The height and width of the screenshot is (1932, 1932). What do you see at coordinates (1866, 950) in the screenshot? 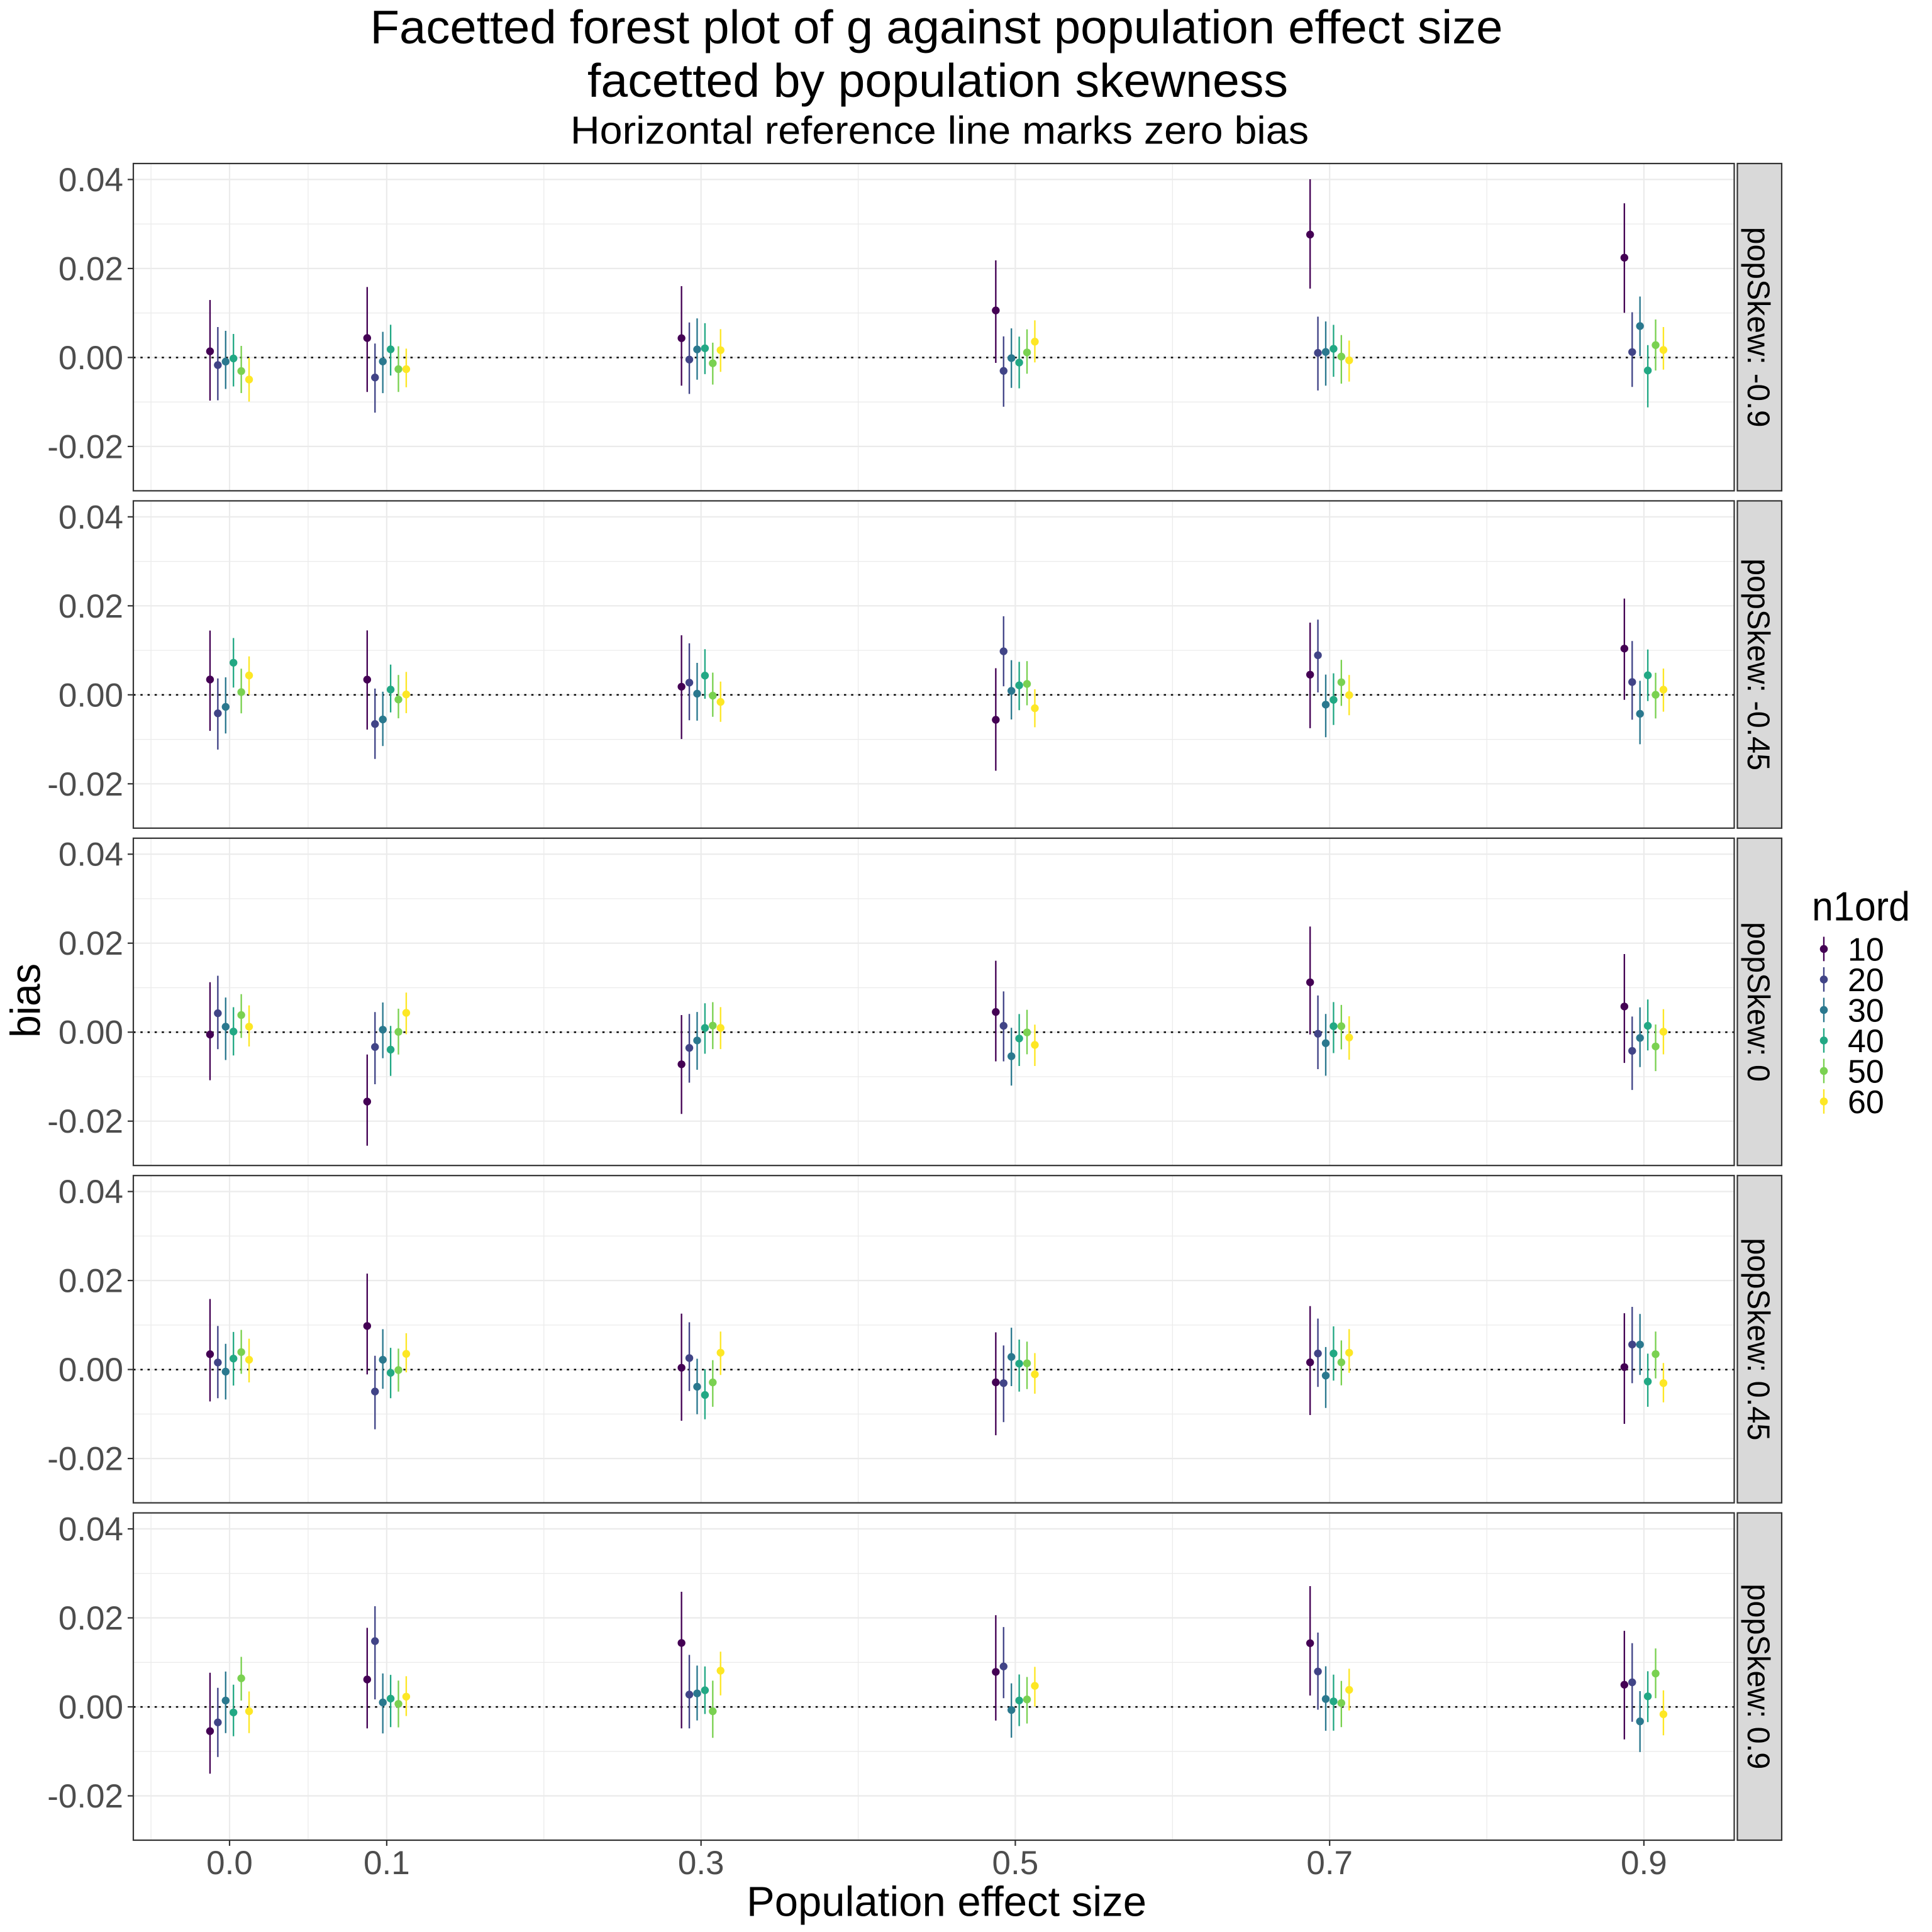
I see `svg-text: 10` at bounding box center [1866, 950].